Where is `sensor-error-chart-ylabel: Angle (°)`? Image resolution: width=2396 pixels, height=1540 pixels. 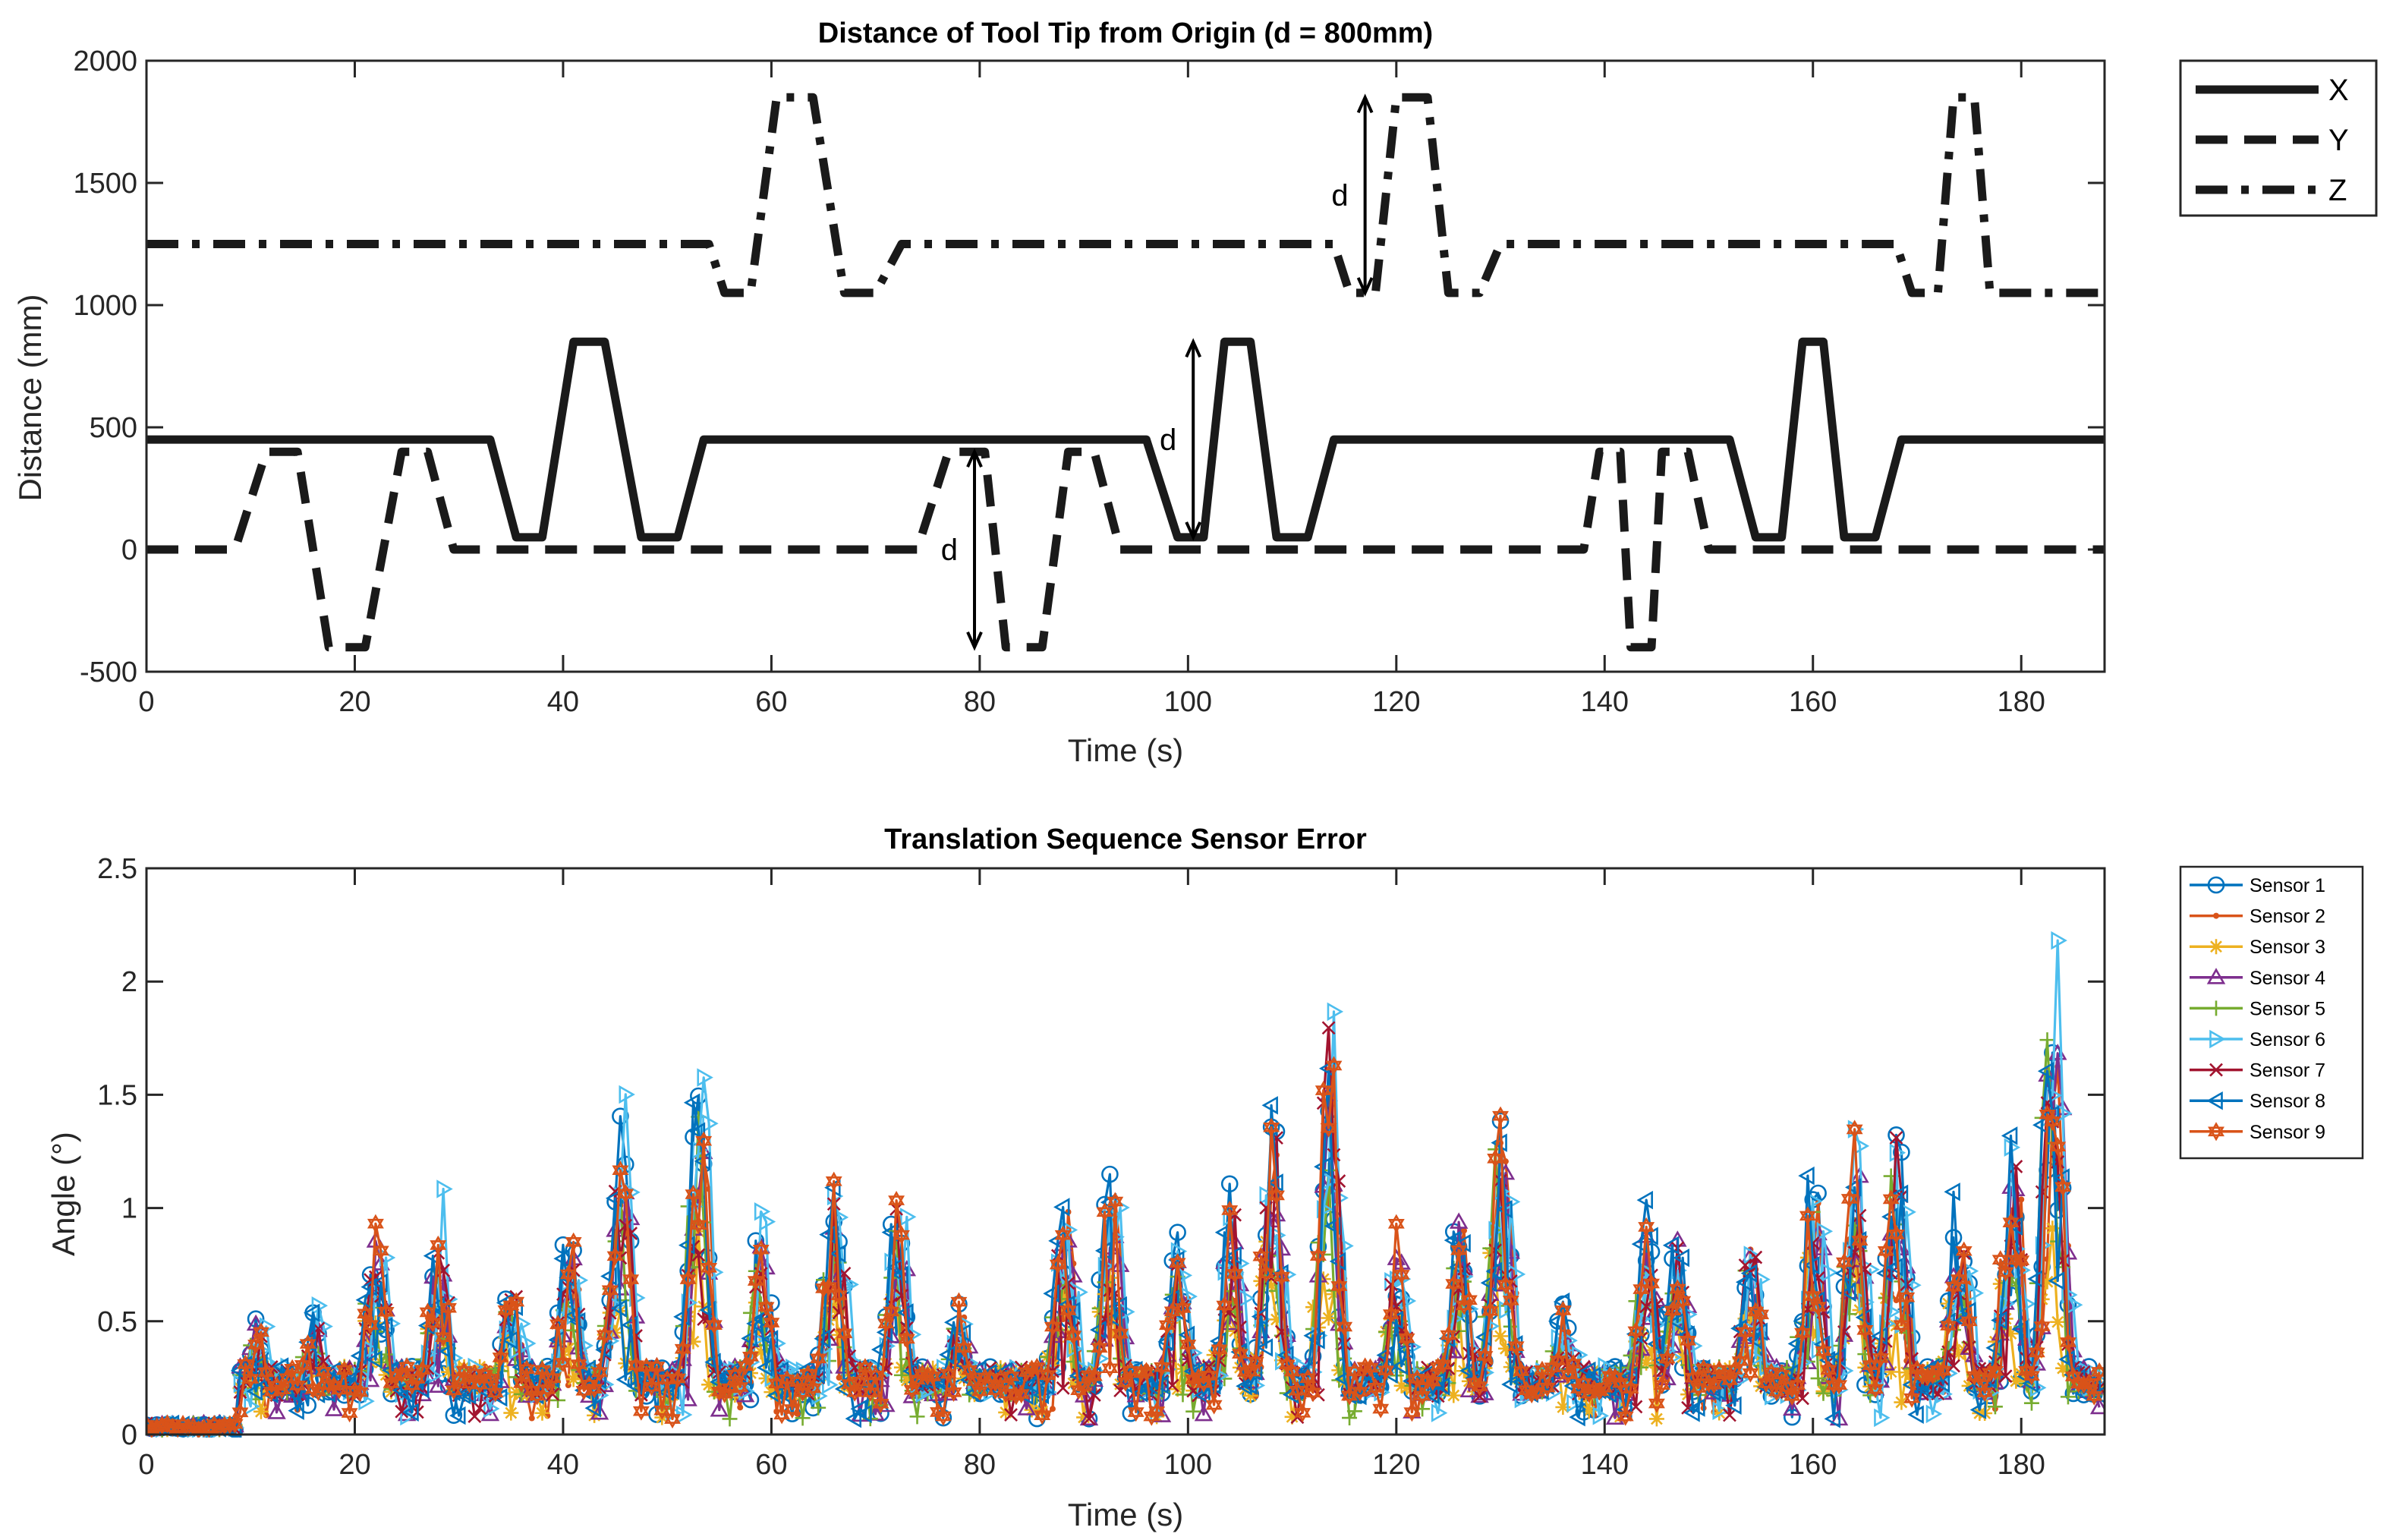
sensor-error-chart-ylabel: Angle (°) is located at coordinates (63, 1194).